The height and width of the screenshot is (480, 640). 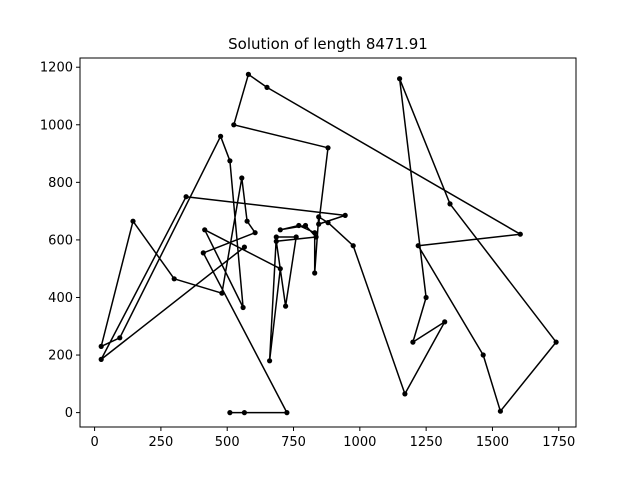 I want to click on y-tick-label: 800, so click(x=60, y=183).